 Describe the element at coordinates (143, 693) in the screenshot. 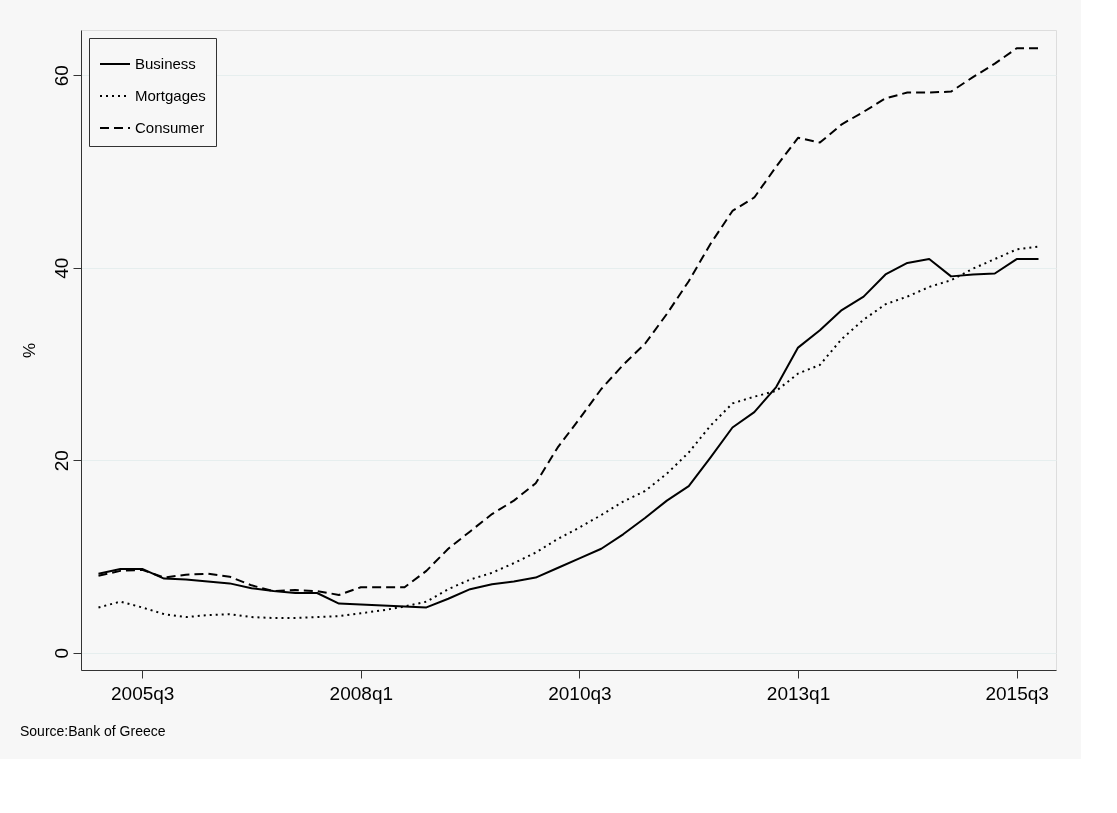

I see `x-tick-label: 2005q3` at that location.